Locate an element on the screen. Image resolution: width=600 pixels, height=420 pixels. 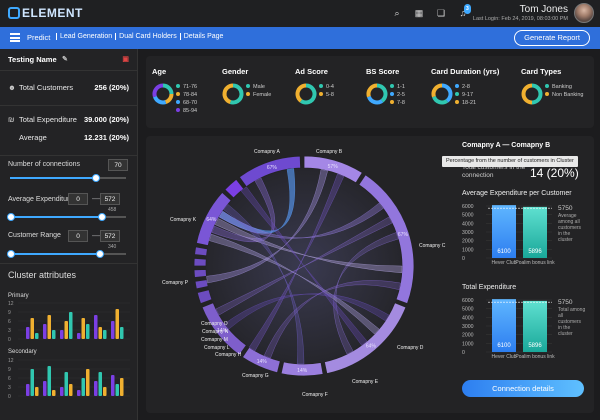
avg-exp-slider is located at coordinates (66, 217).